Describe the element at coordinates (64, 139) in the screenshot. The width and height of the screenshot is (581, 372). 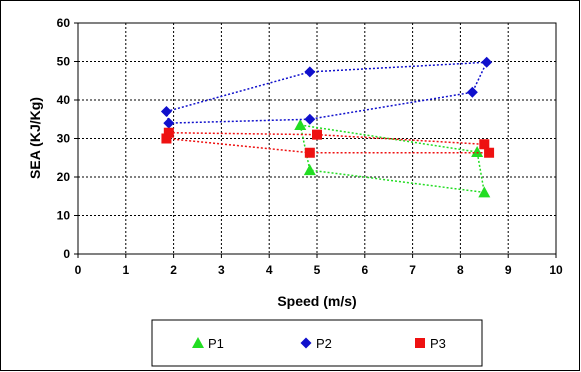
I see `y-tick-label: 30` at that location.